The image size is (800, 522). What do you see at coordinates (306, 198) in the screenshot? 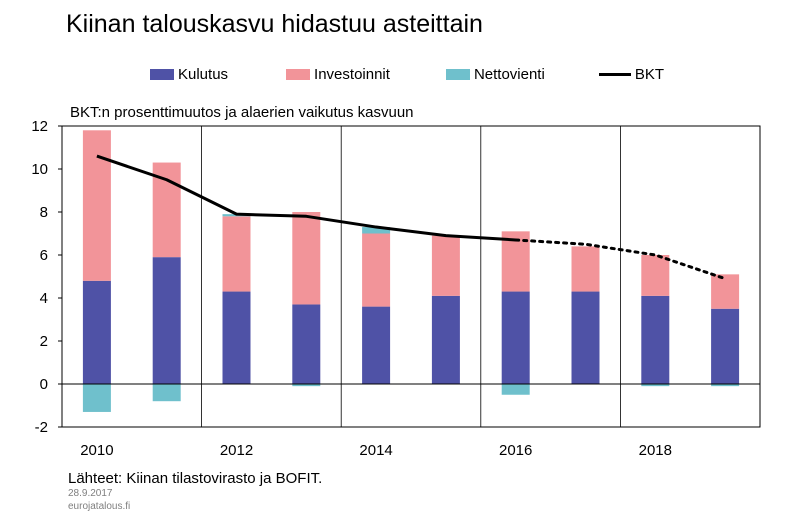
I see `bkt-line` at bounding box center [306, 198].